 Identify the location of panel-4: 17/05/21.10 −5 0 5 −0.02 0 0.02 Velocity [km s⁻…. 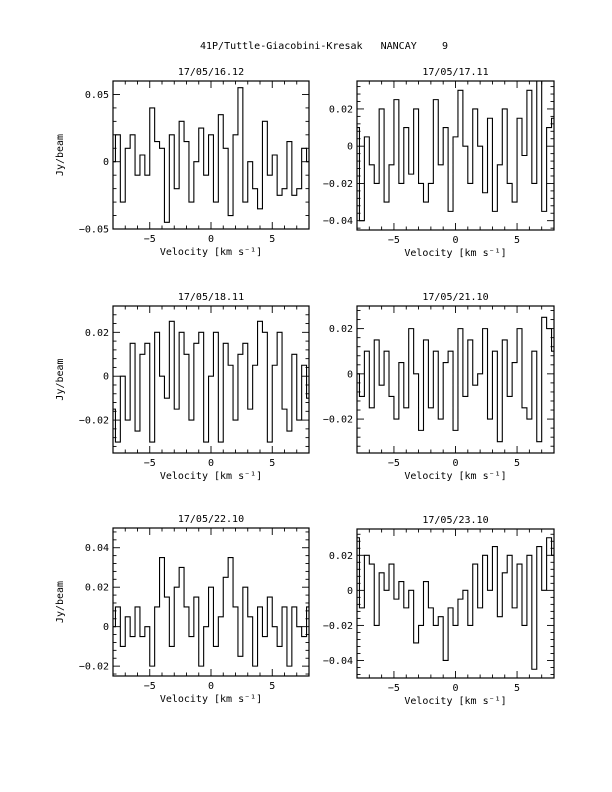
(439, 387).